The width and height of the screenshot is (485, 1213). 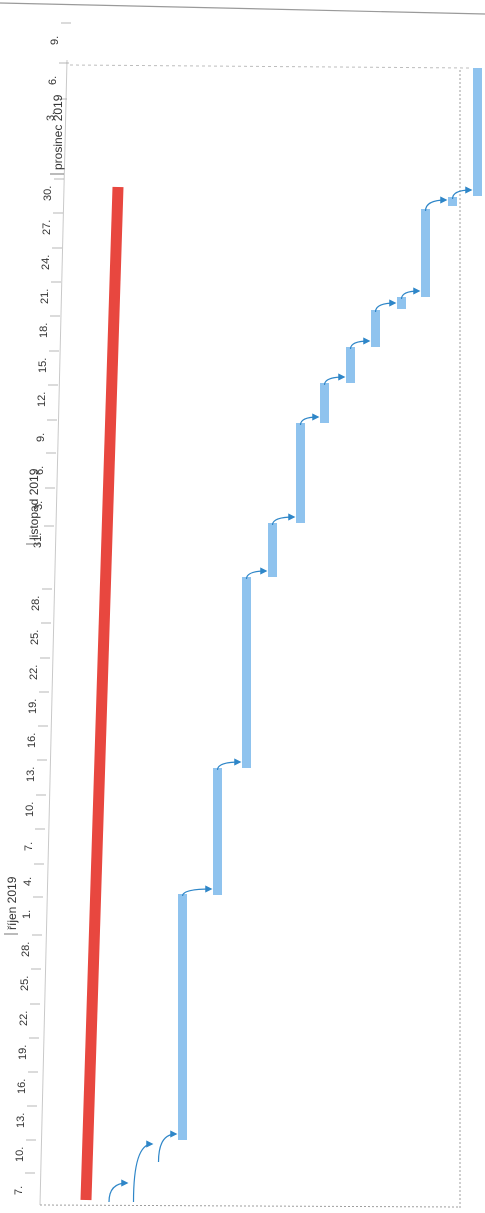 What do you see at coordinates (48, 193) in the screenshot?
I see `tick-label: 30.` at bounding box center [48, 193].